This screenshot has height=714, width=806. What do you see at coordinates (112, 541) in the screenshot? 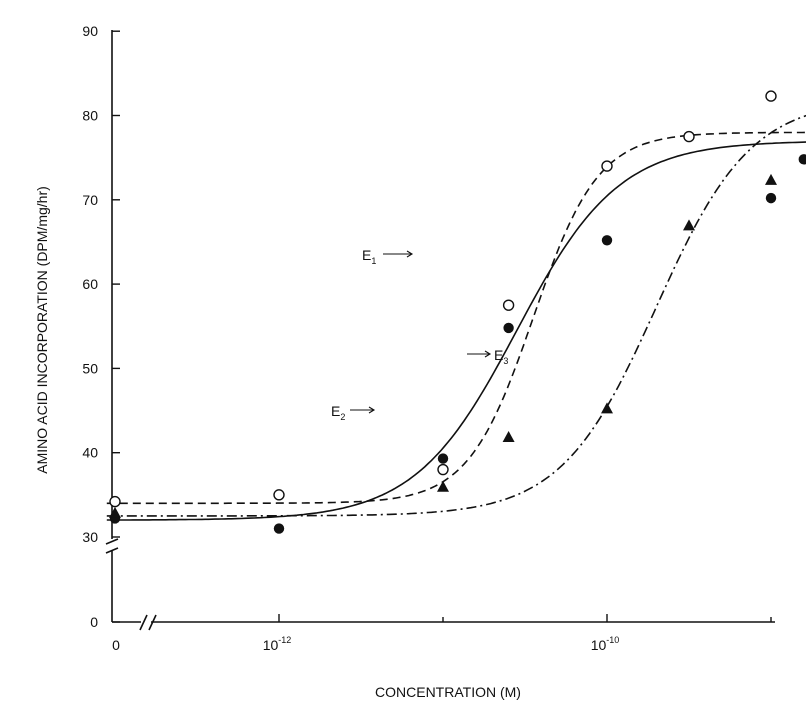
I see `y-axis-break-mark-upper` at bounding box center [112, 541].